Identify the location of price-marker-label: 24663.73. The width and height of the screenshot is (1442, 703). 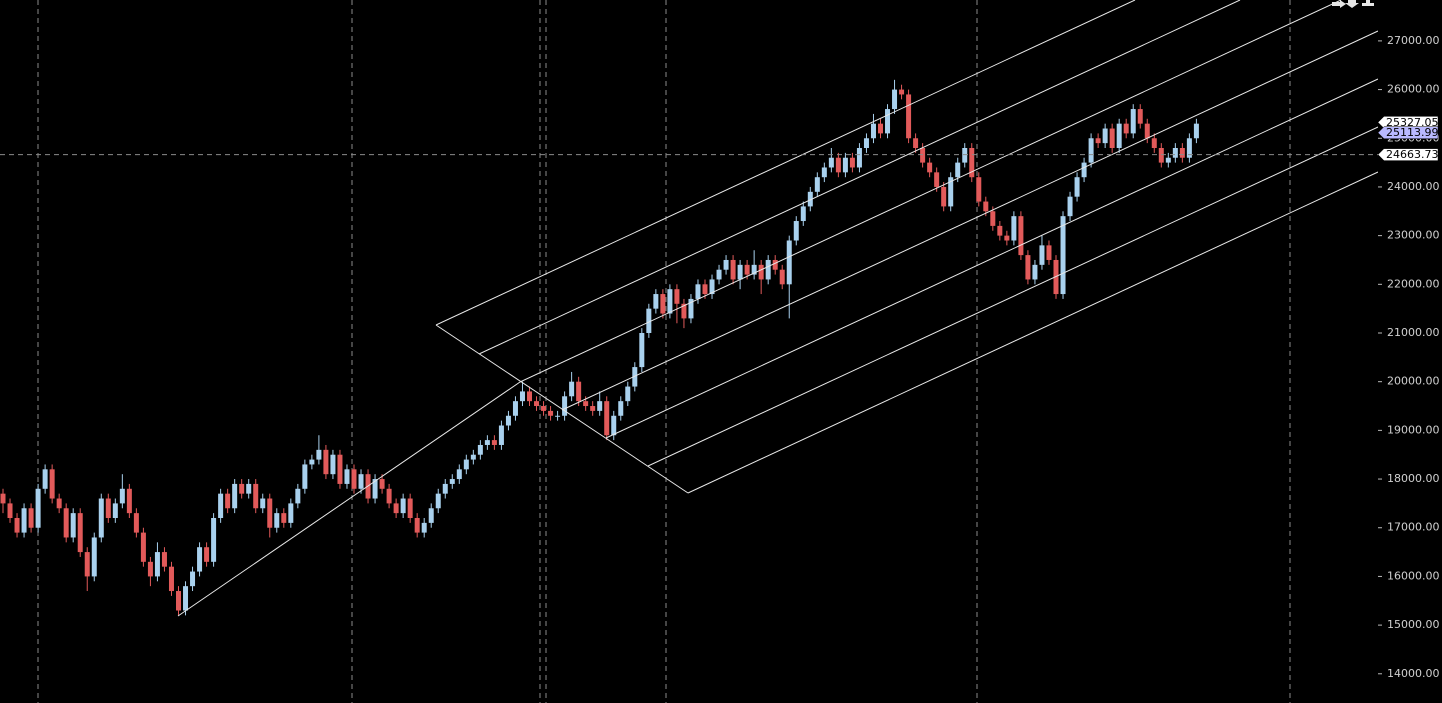
(1412, 154).